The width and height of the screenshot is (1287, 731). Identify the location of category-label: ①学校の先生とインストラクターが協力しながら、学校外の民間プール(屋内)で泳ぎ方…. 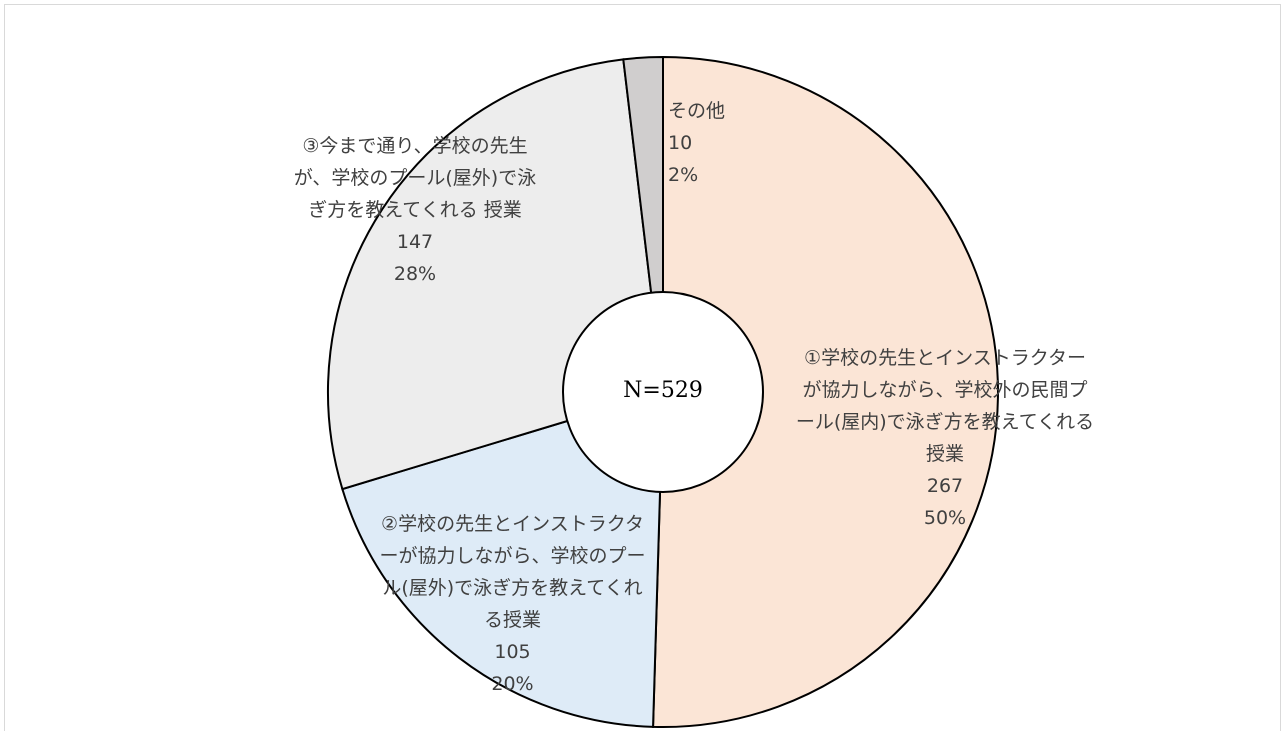
(945, 406).